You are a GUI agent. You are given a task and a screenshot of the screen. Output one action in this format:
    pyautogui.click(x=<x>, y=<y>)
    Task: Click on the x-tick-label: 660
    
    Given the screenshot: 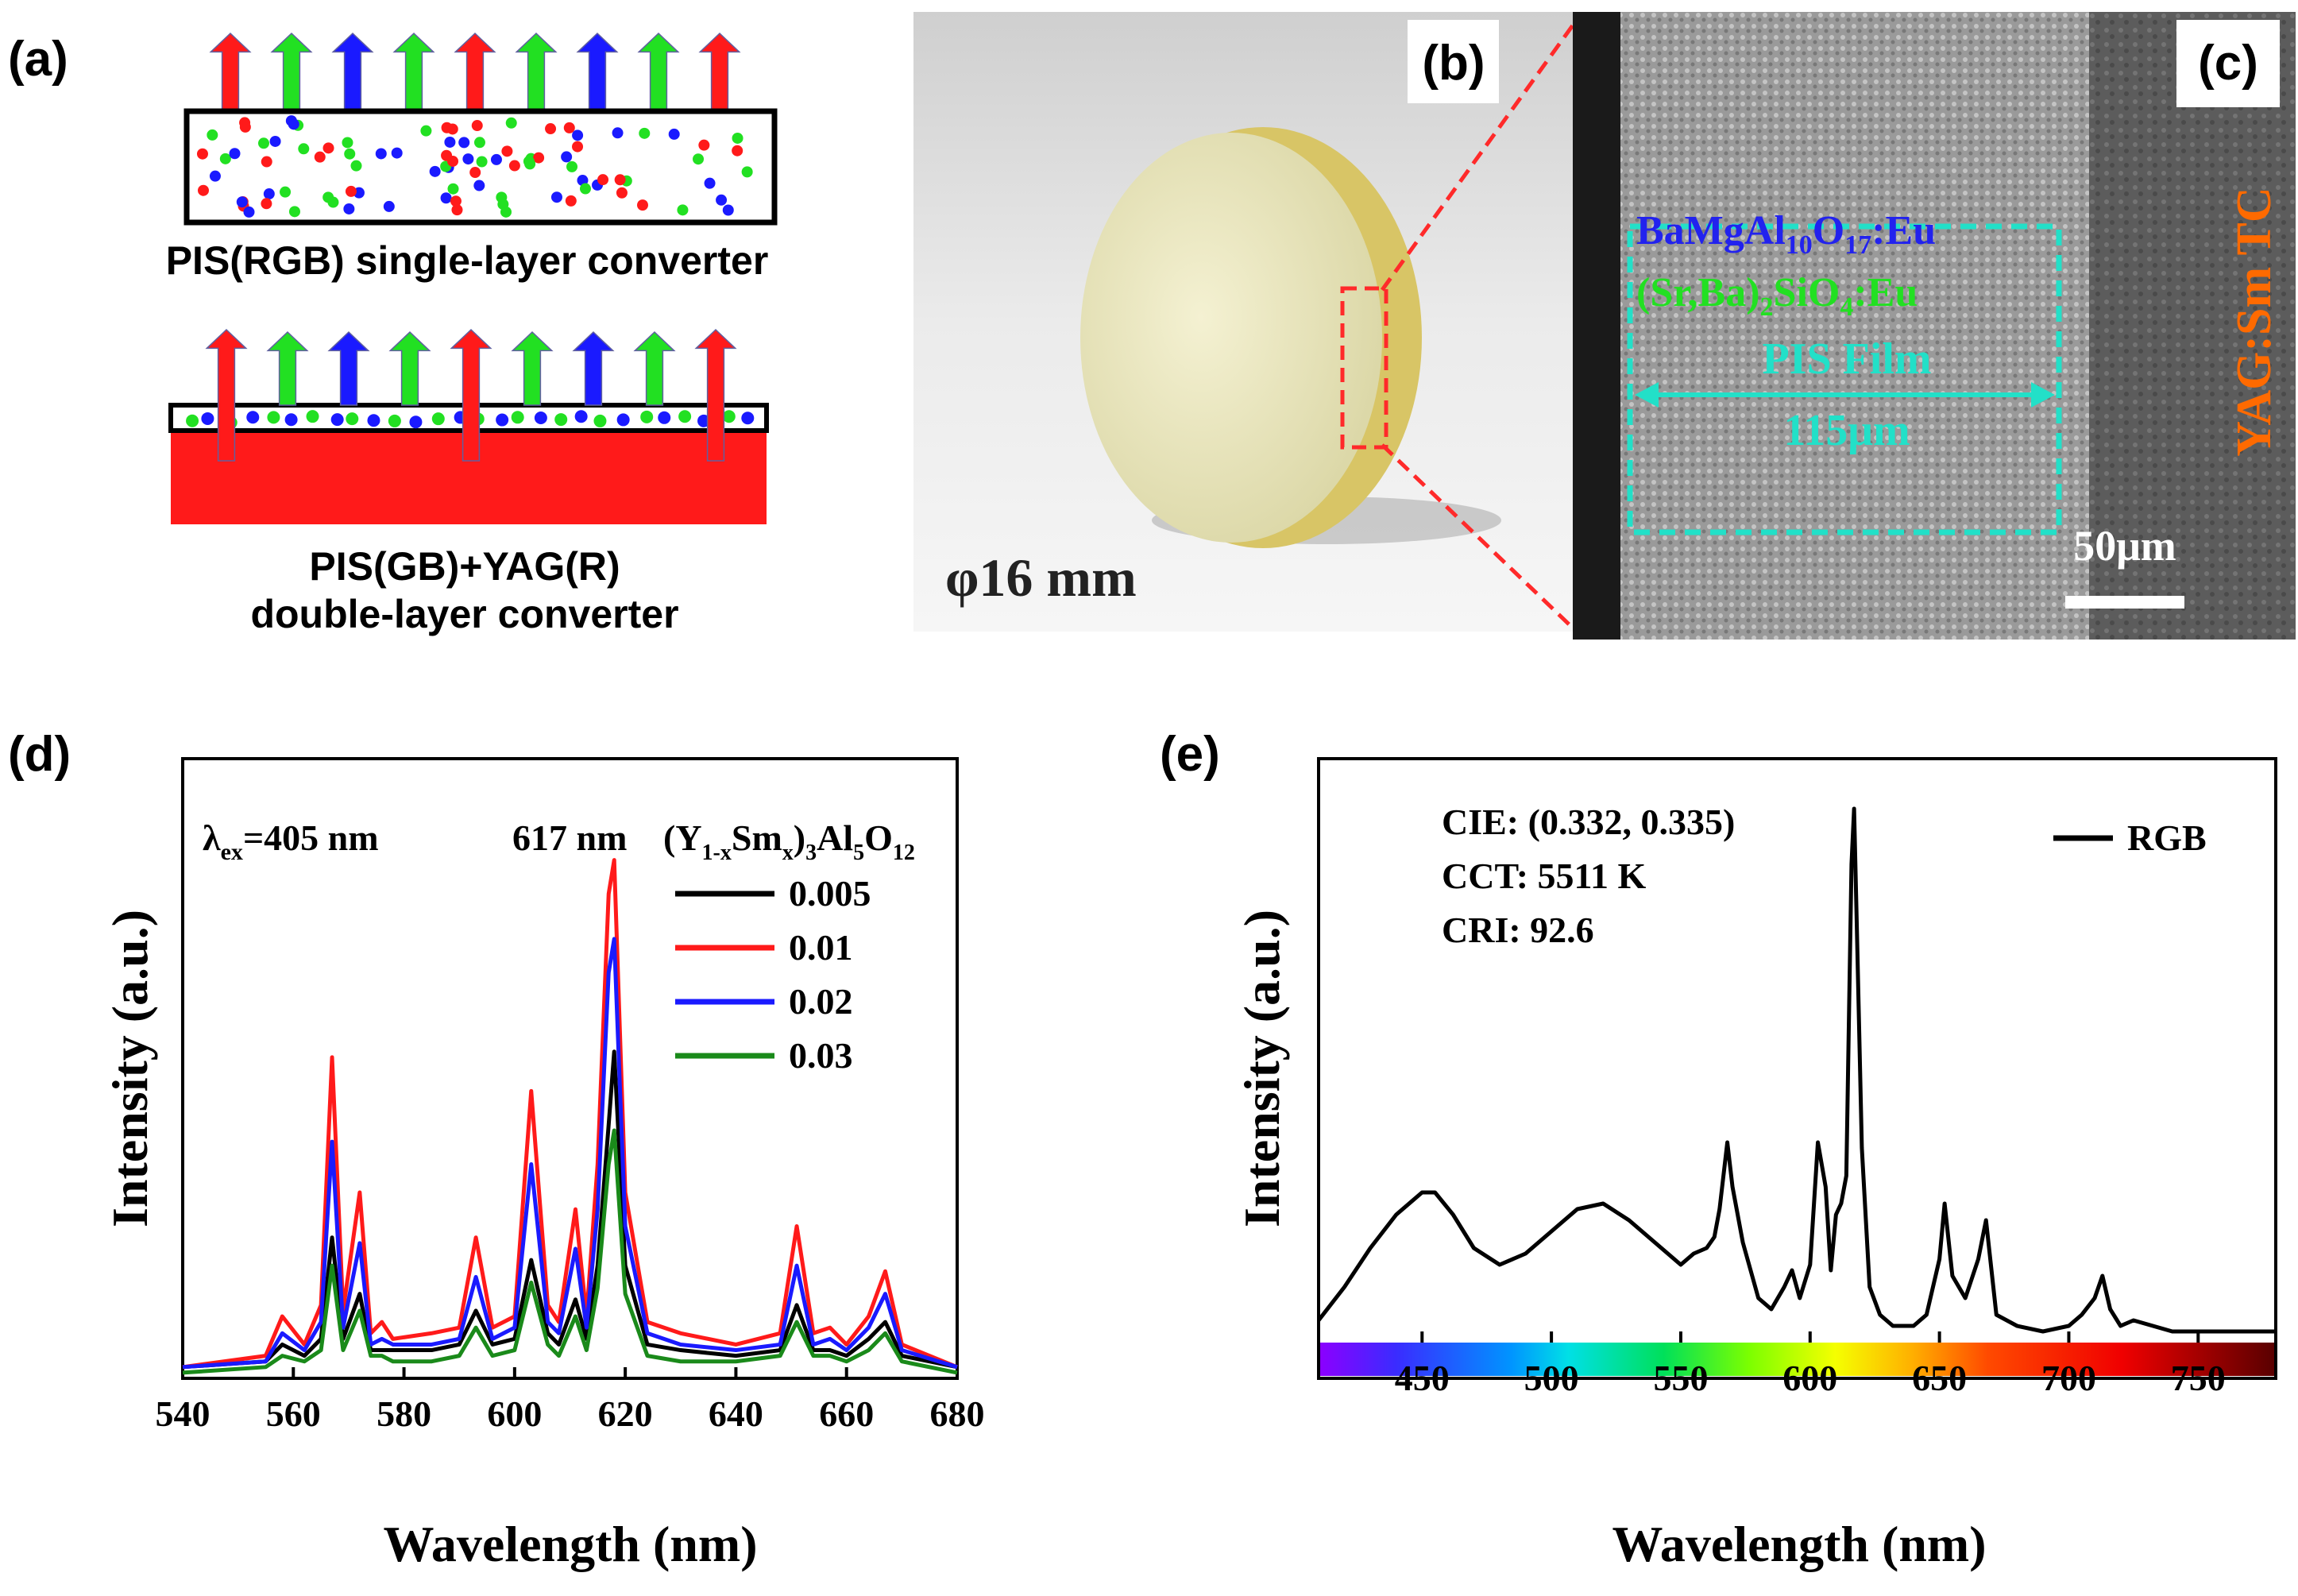 What is the action you would take?
    pyautogui.click(x=847, y=1414)
    